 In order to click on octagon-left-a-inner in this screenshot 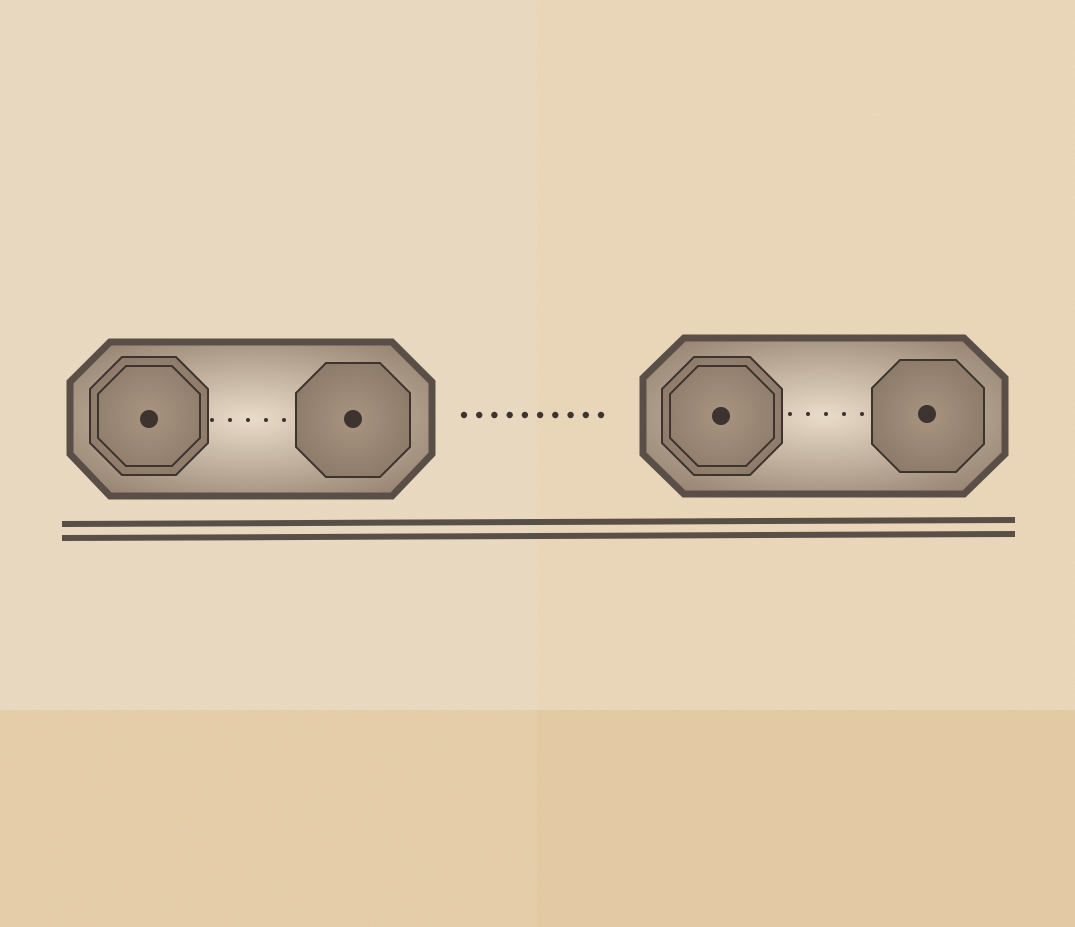, I will do `click(149, 416)`.